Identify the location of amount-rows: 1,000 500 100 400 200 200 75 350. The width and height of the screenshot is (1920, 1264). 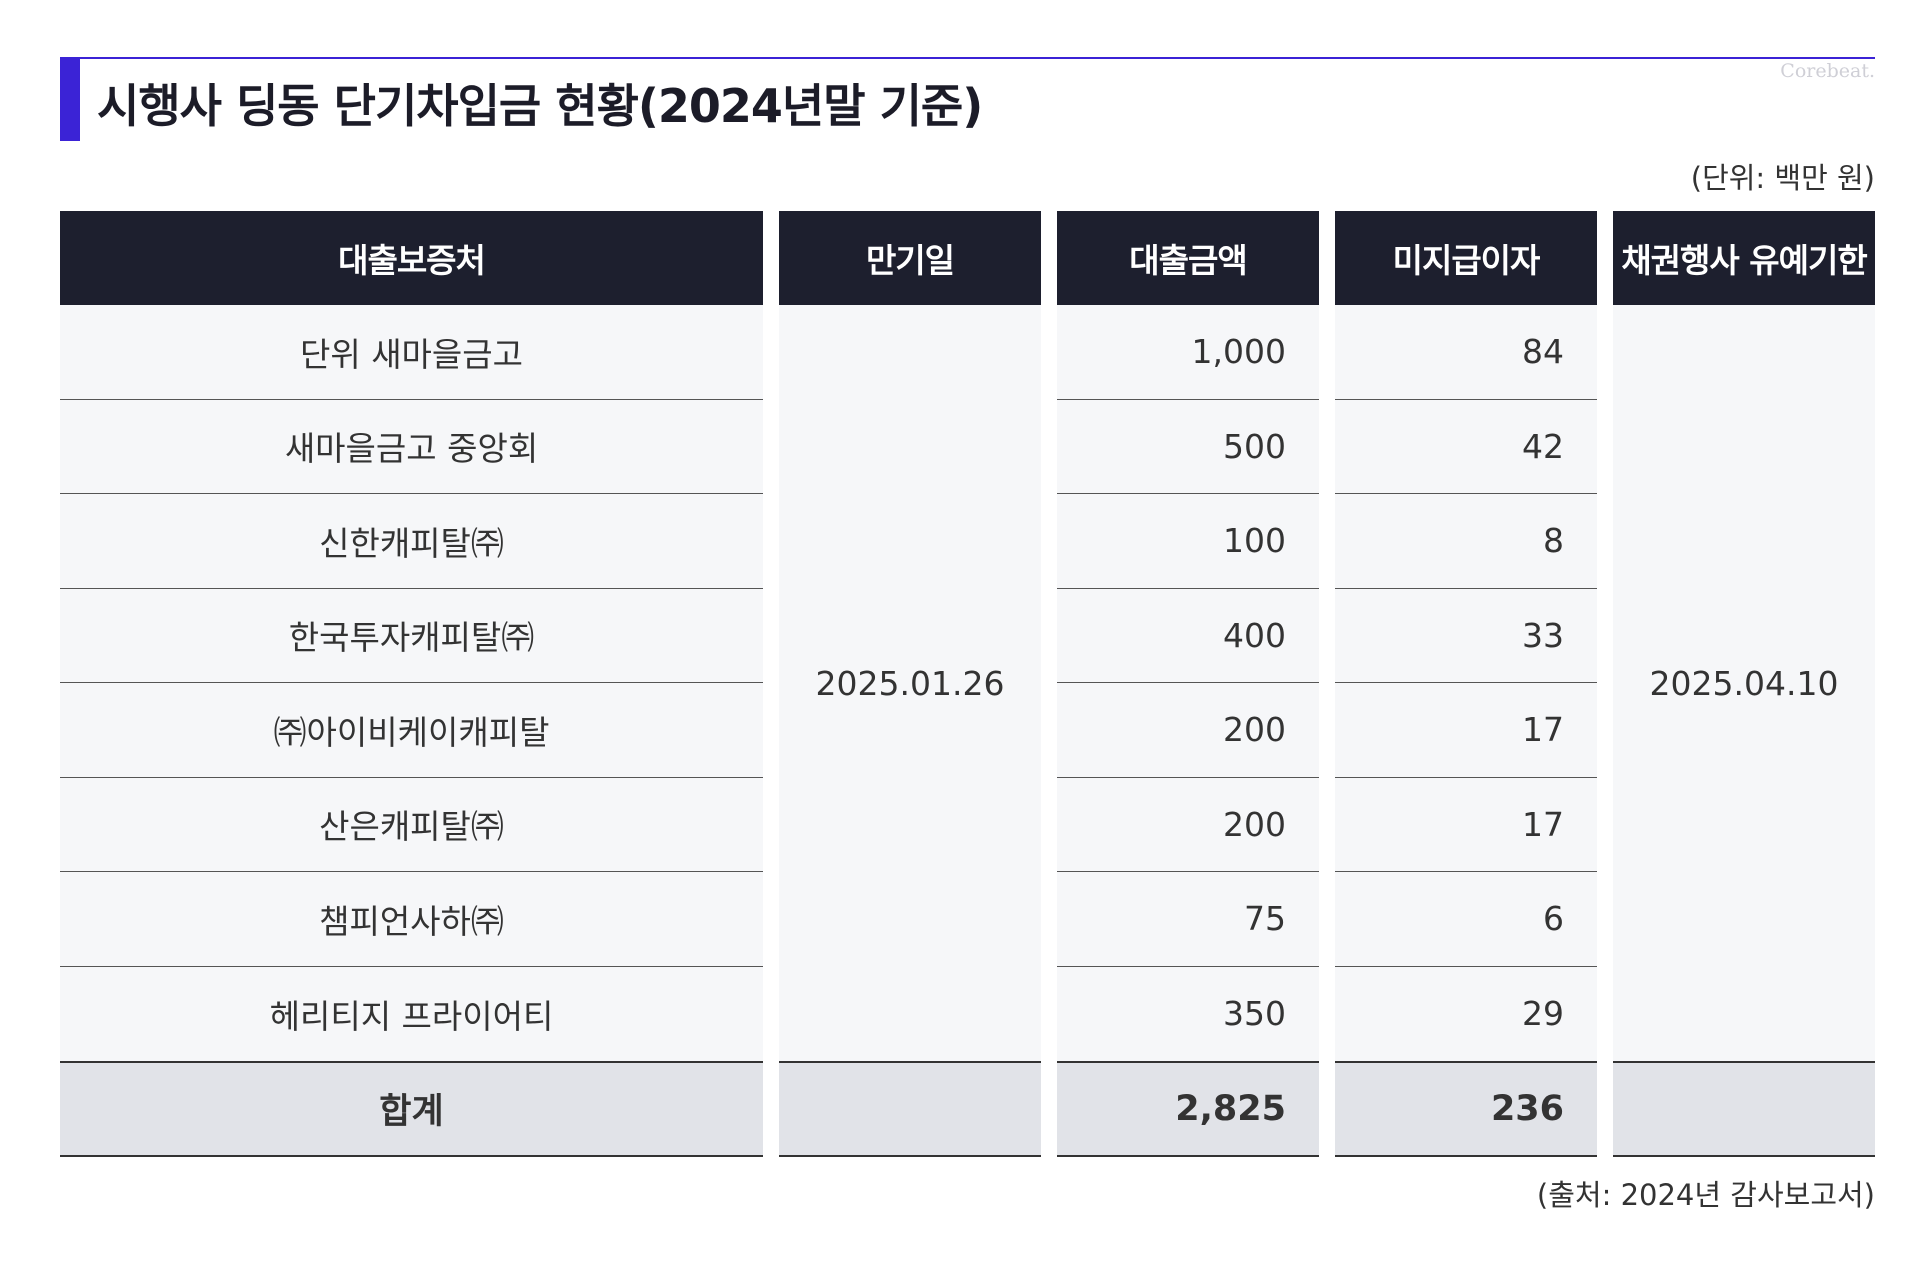
(1188, 683).